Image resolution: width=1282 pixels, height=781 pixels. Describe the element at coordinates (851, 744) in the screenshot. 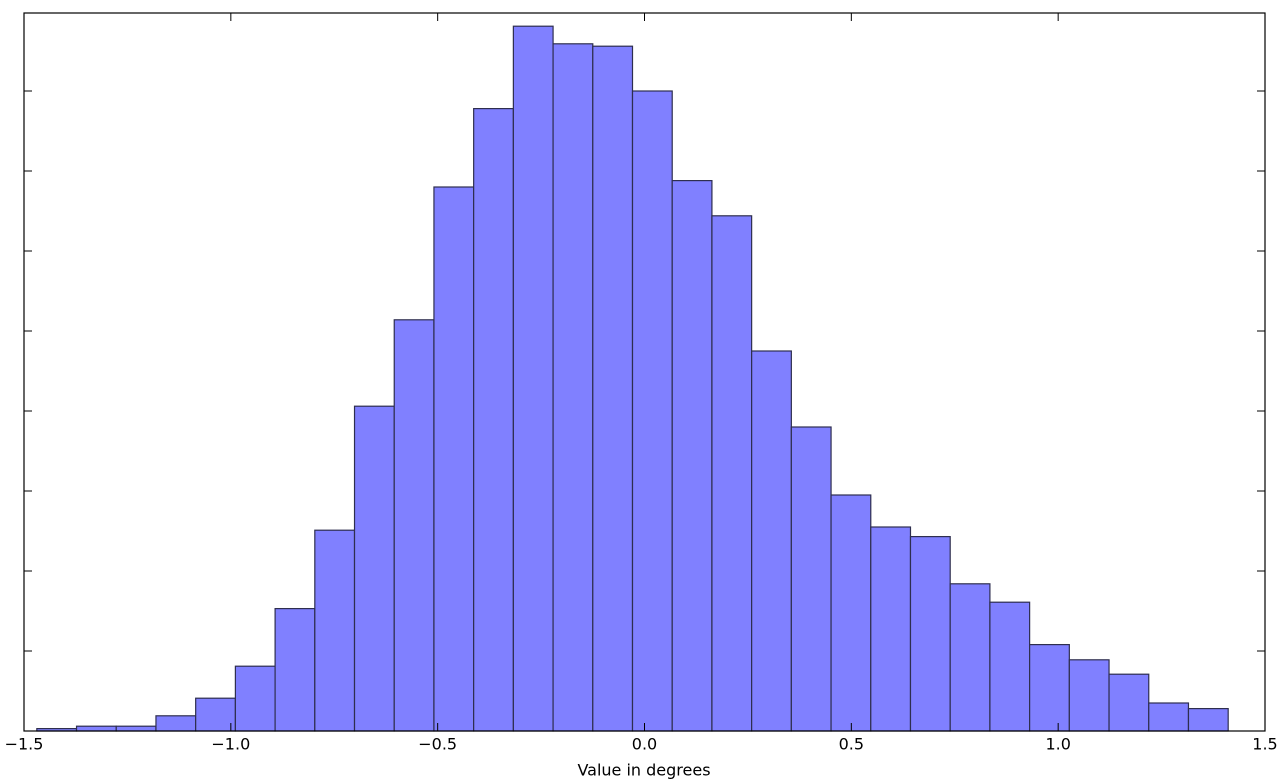

I see `x-tick-label: 0.5` at that location.